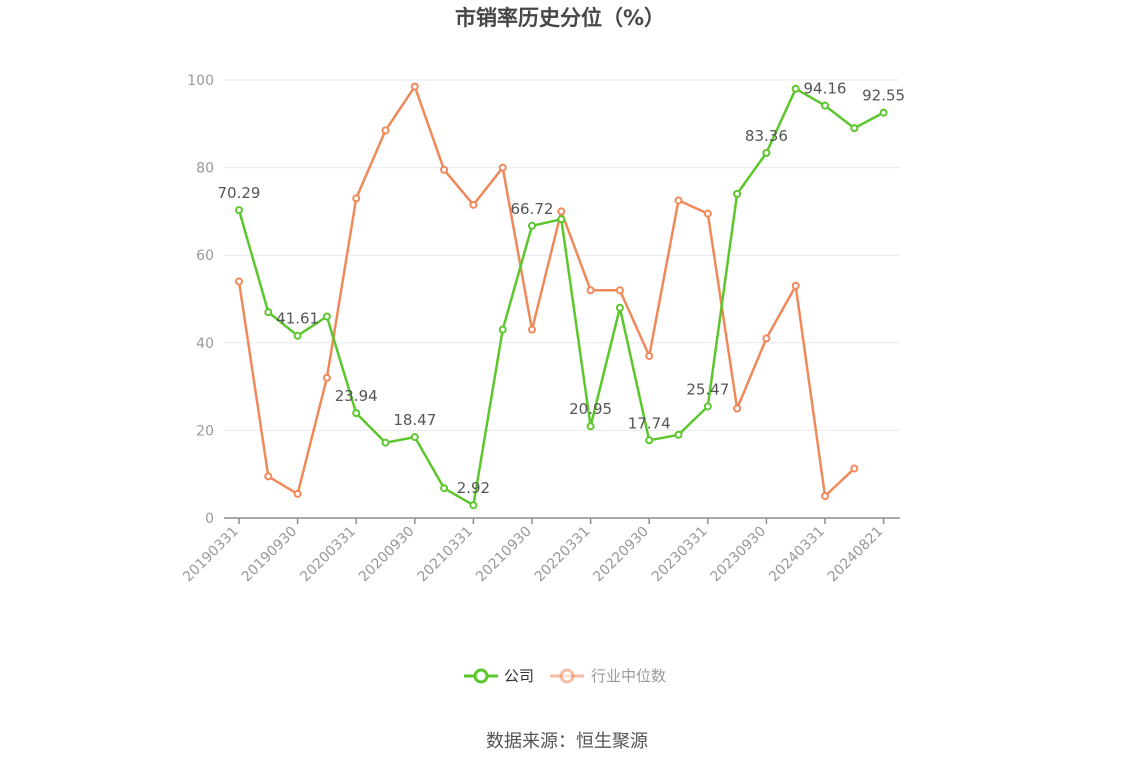 Image resolution: width=1134 pixels, height=766 pixels. What do you see at coordinates (200, 81) in the screenshot?
I see `y-tick-label: 100` at bounding box center [200, 81].